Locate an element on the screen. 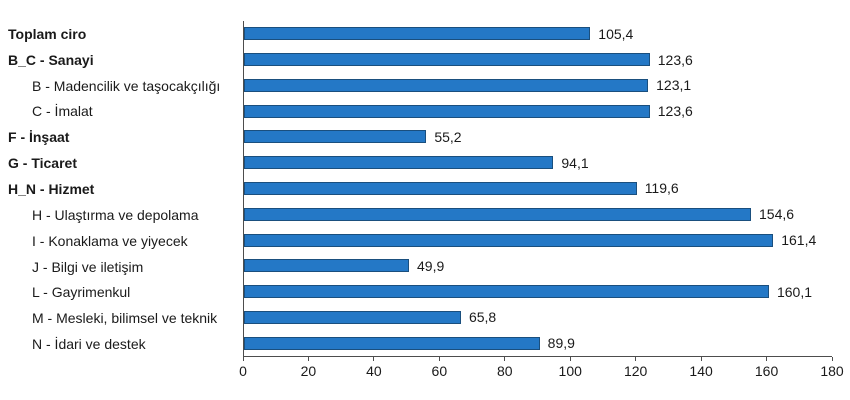  bar-row: 161,4 is located at coordinates (538, 240).